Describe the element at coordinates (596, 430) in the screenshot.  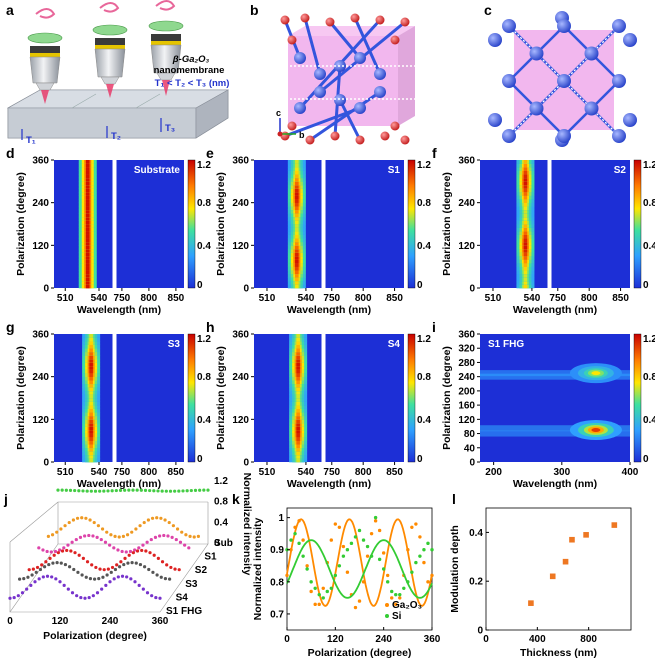
I see `heatmap-hotspot` at that location.